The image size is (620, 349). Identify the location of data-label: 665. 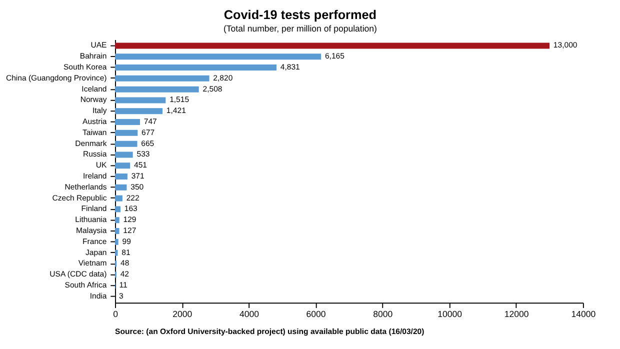
(147, 143).